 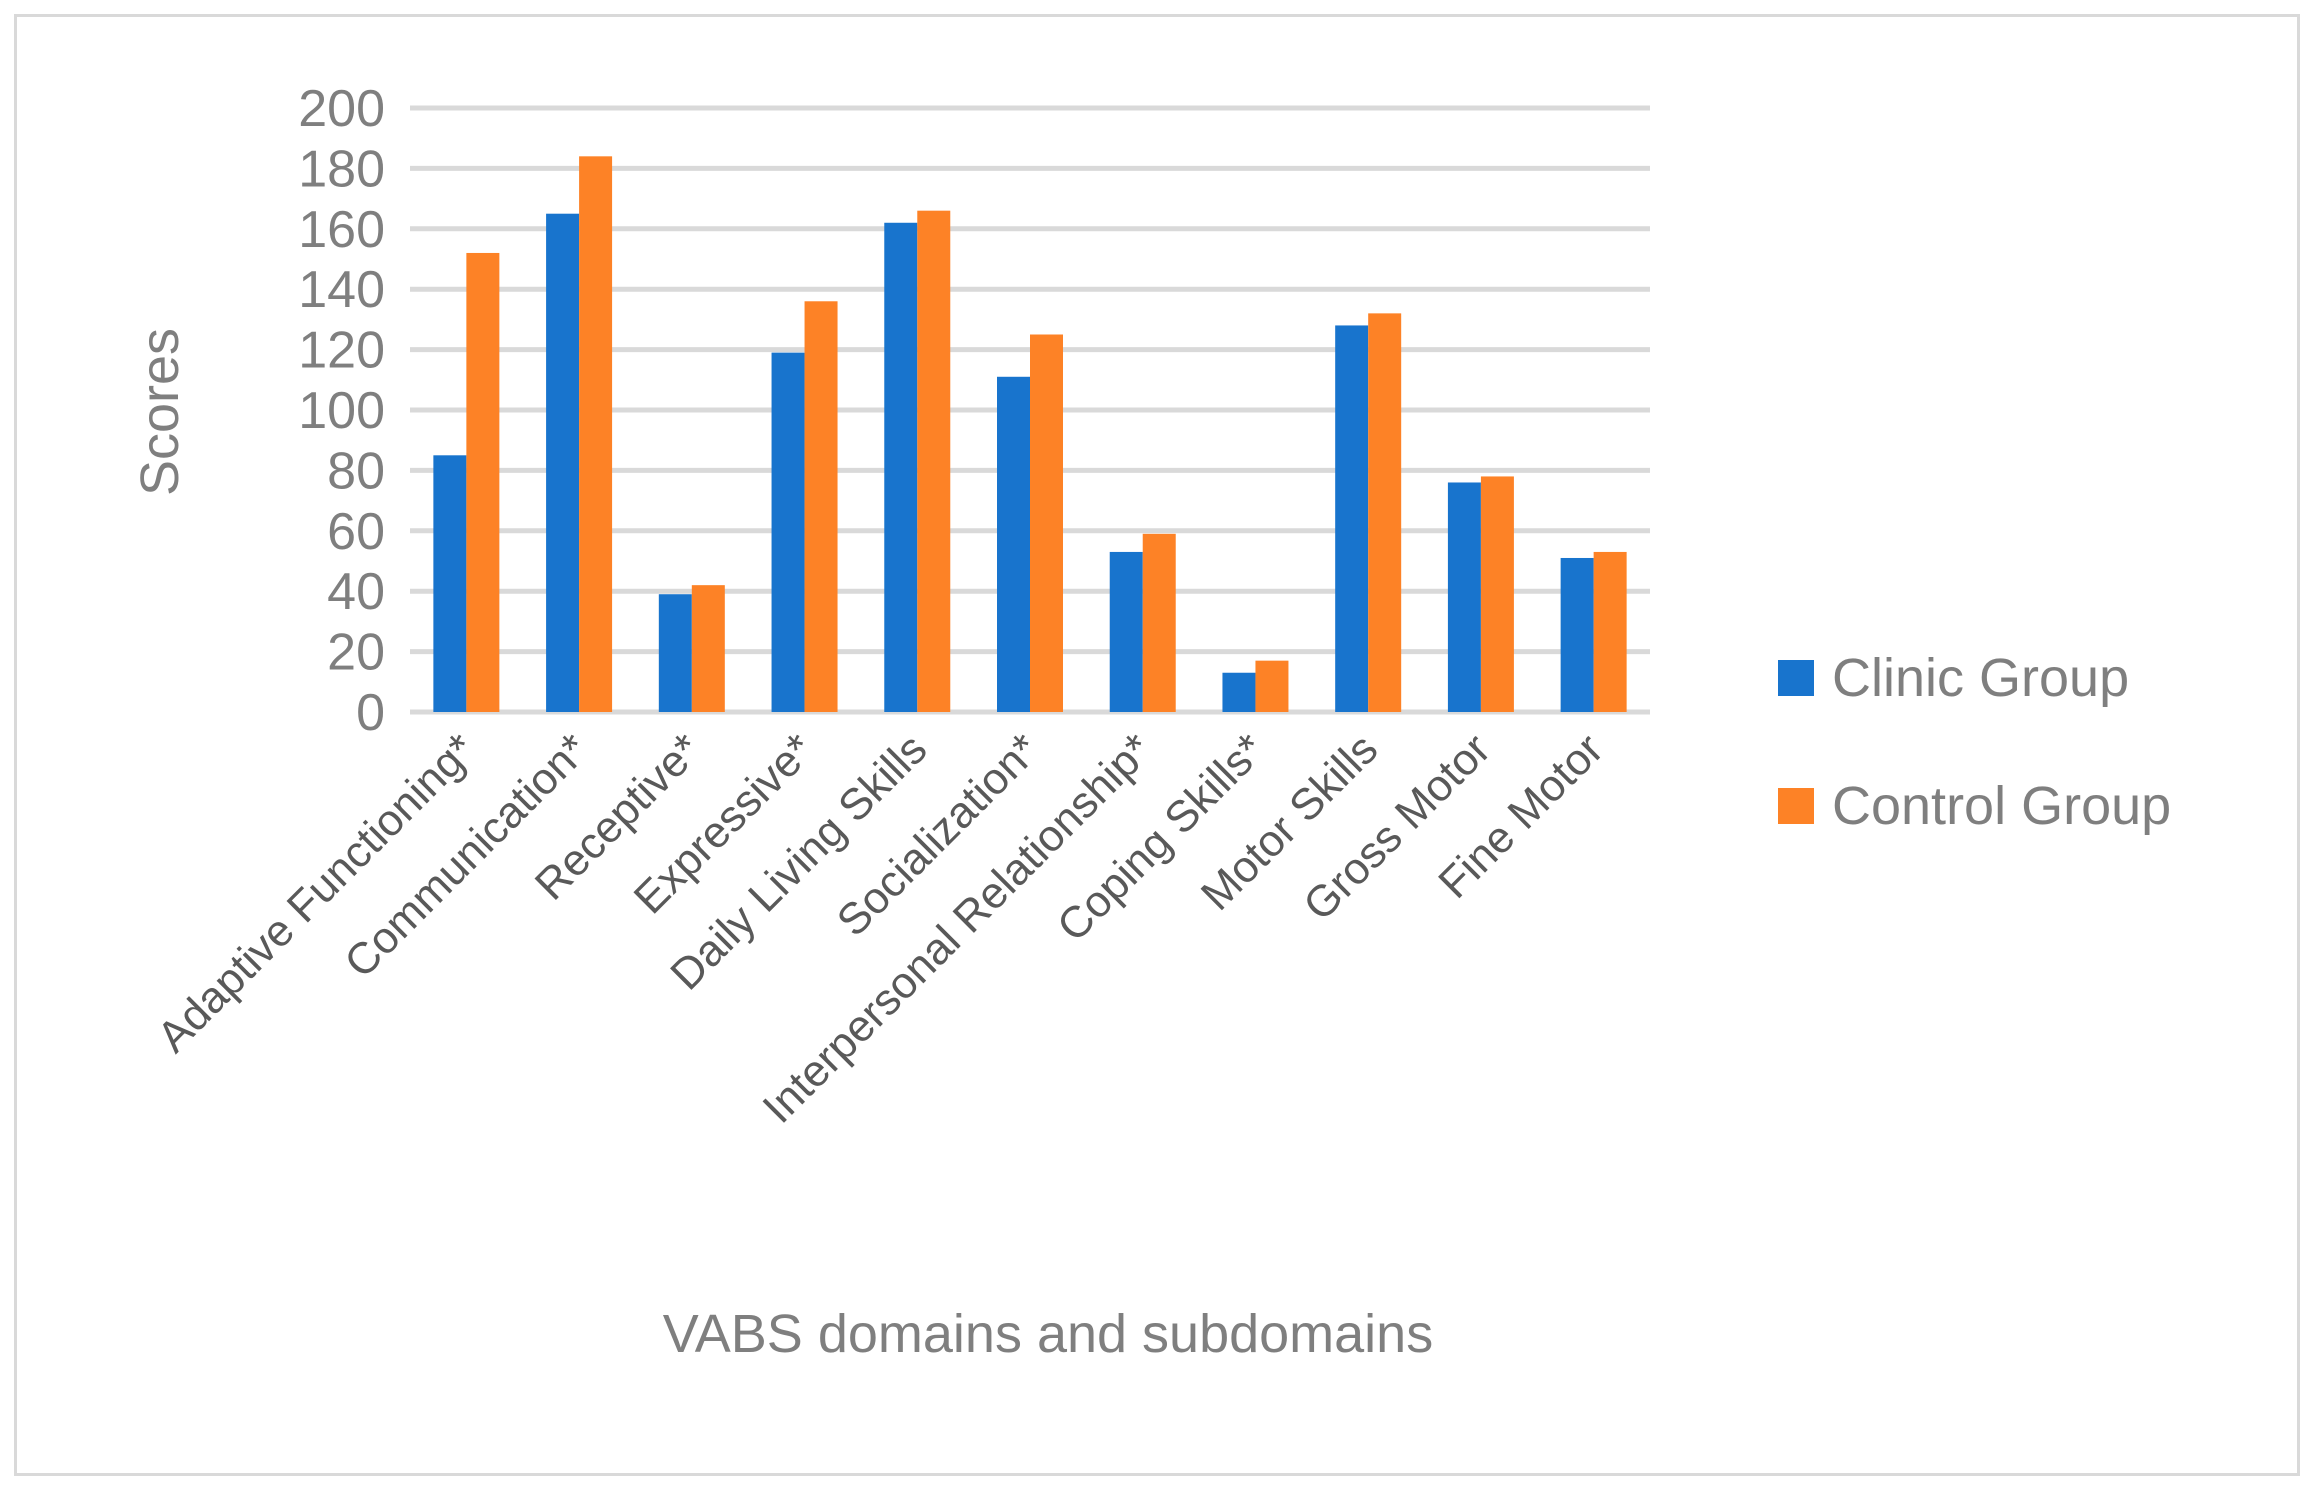 I want to click on legend-label-1: Control Group, so click(x=2001, y=806).